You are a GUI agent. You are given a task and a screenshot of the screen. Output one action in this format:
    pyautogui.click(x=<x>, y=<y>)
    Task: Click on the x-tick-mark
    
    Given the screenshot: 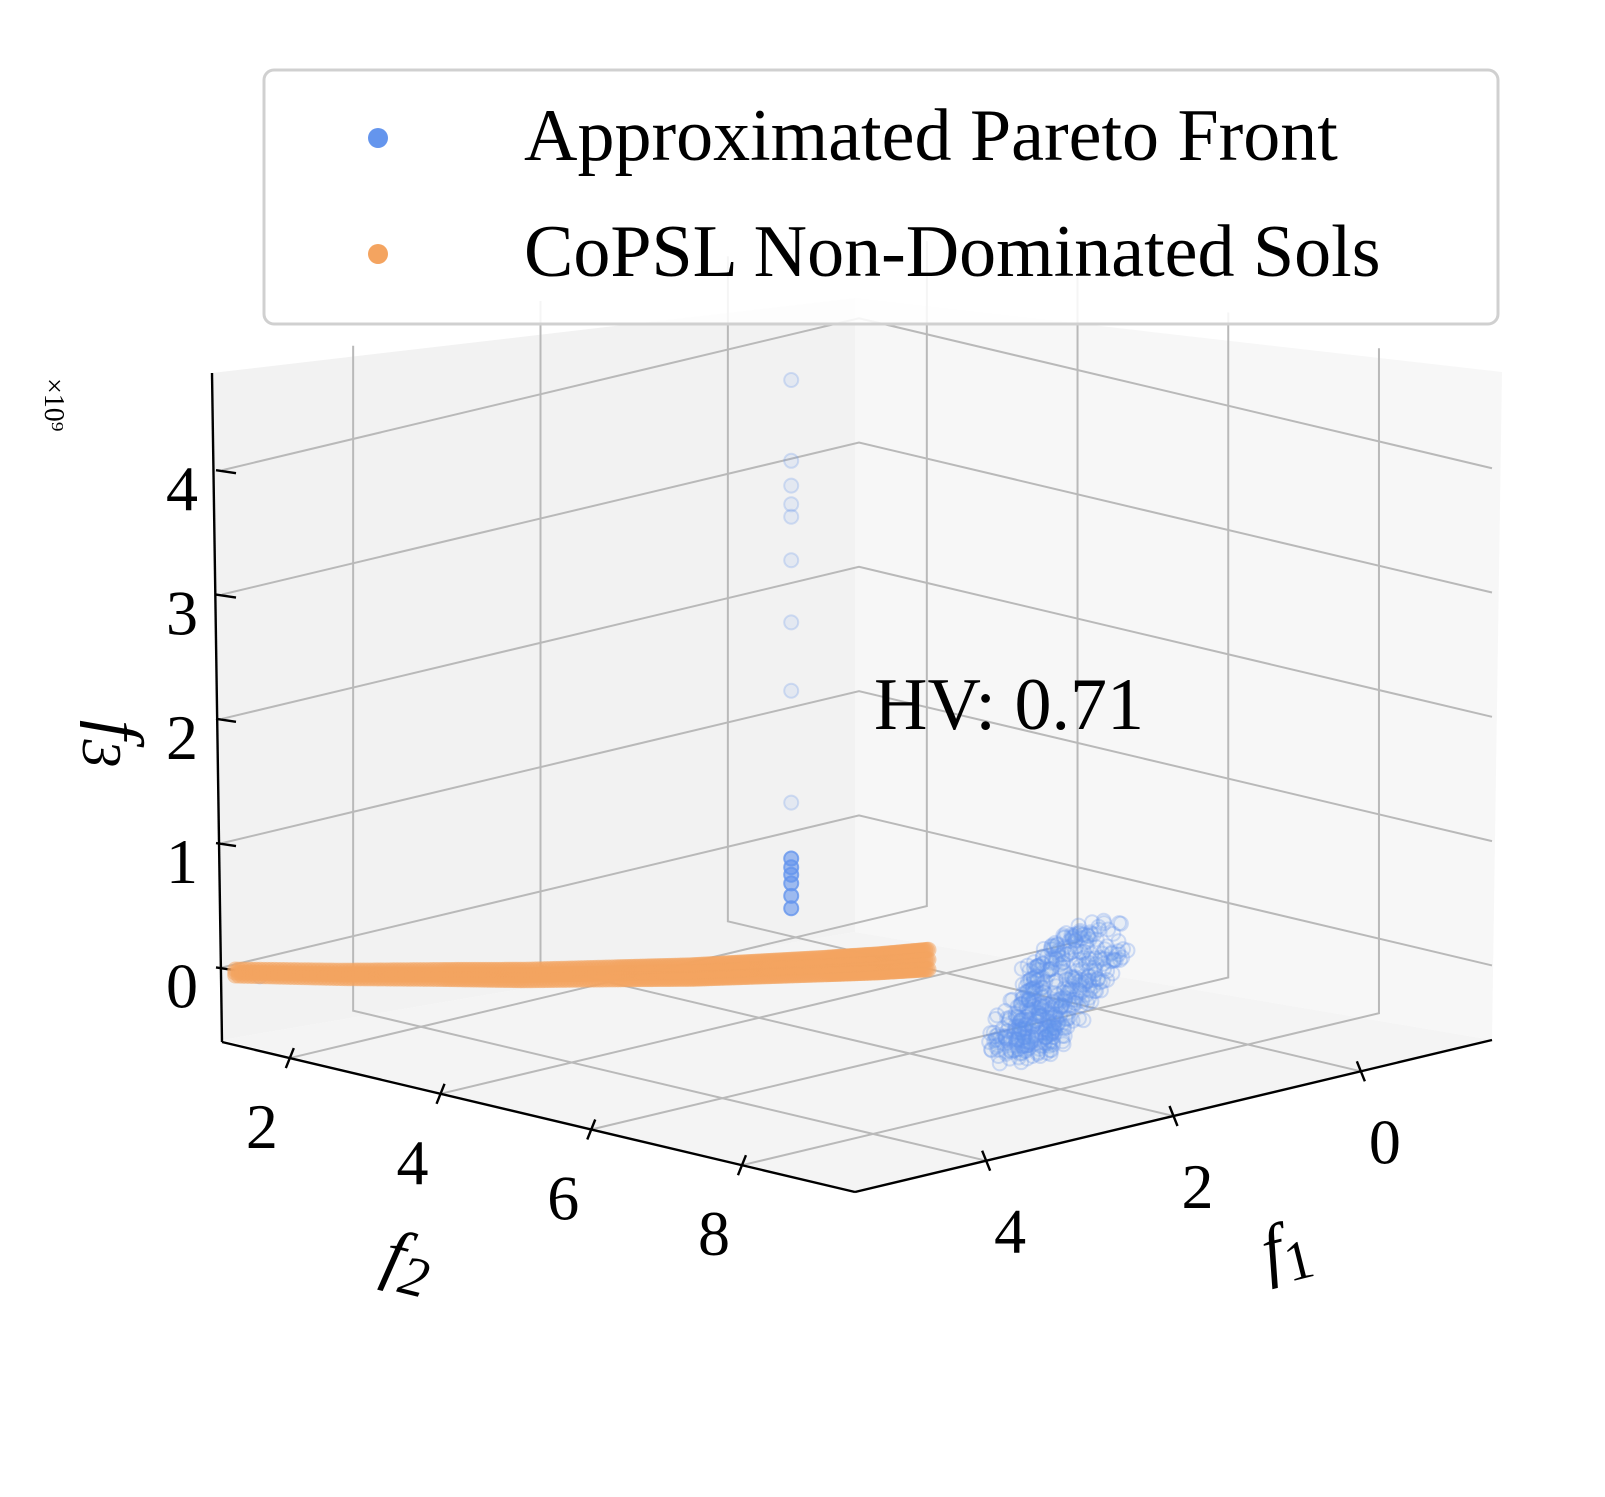 What is the action you would take?
    pyautogui.click(x=986, y=1161)
    